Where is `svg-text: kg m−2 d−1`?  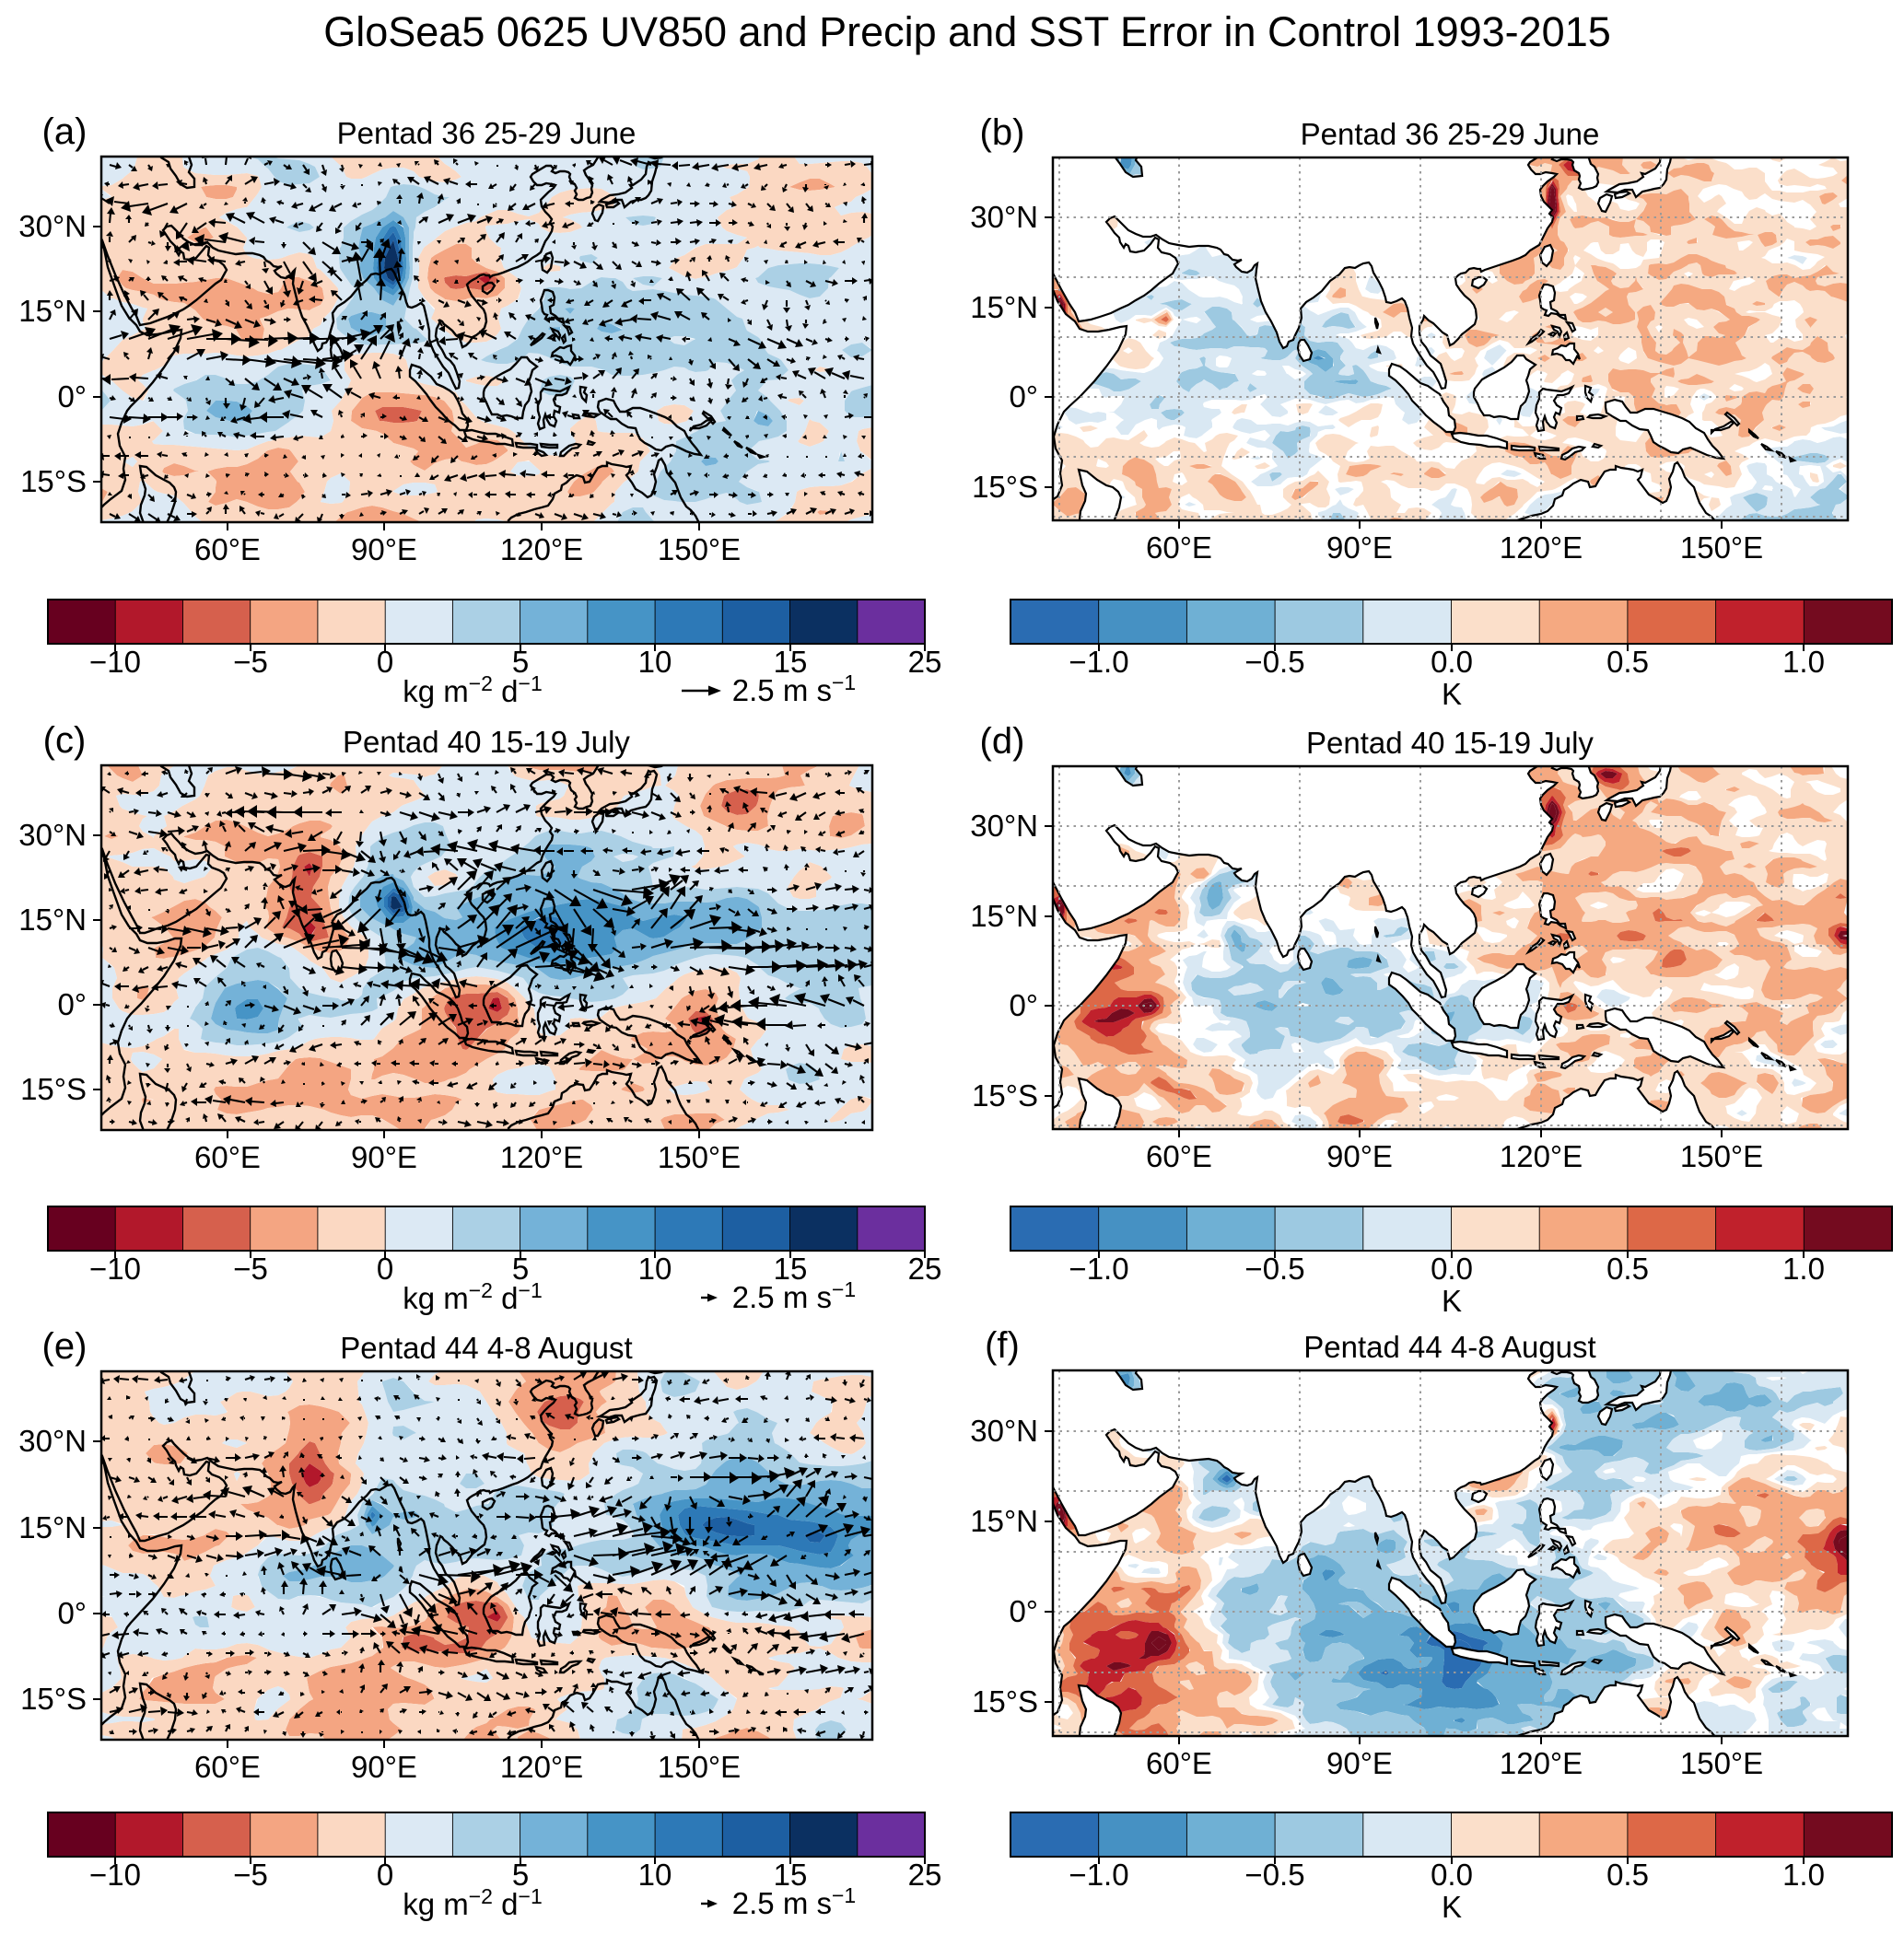
svg-text: kg m−2 d−1 is located at coordinates (473, 1297).